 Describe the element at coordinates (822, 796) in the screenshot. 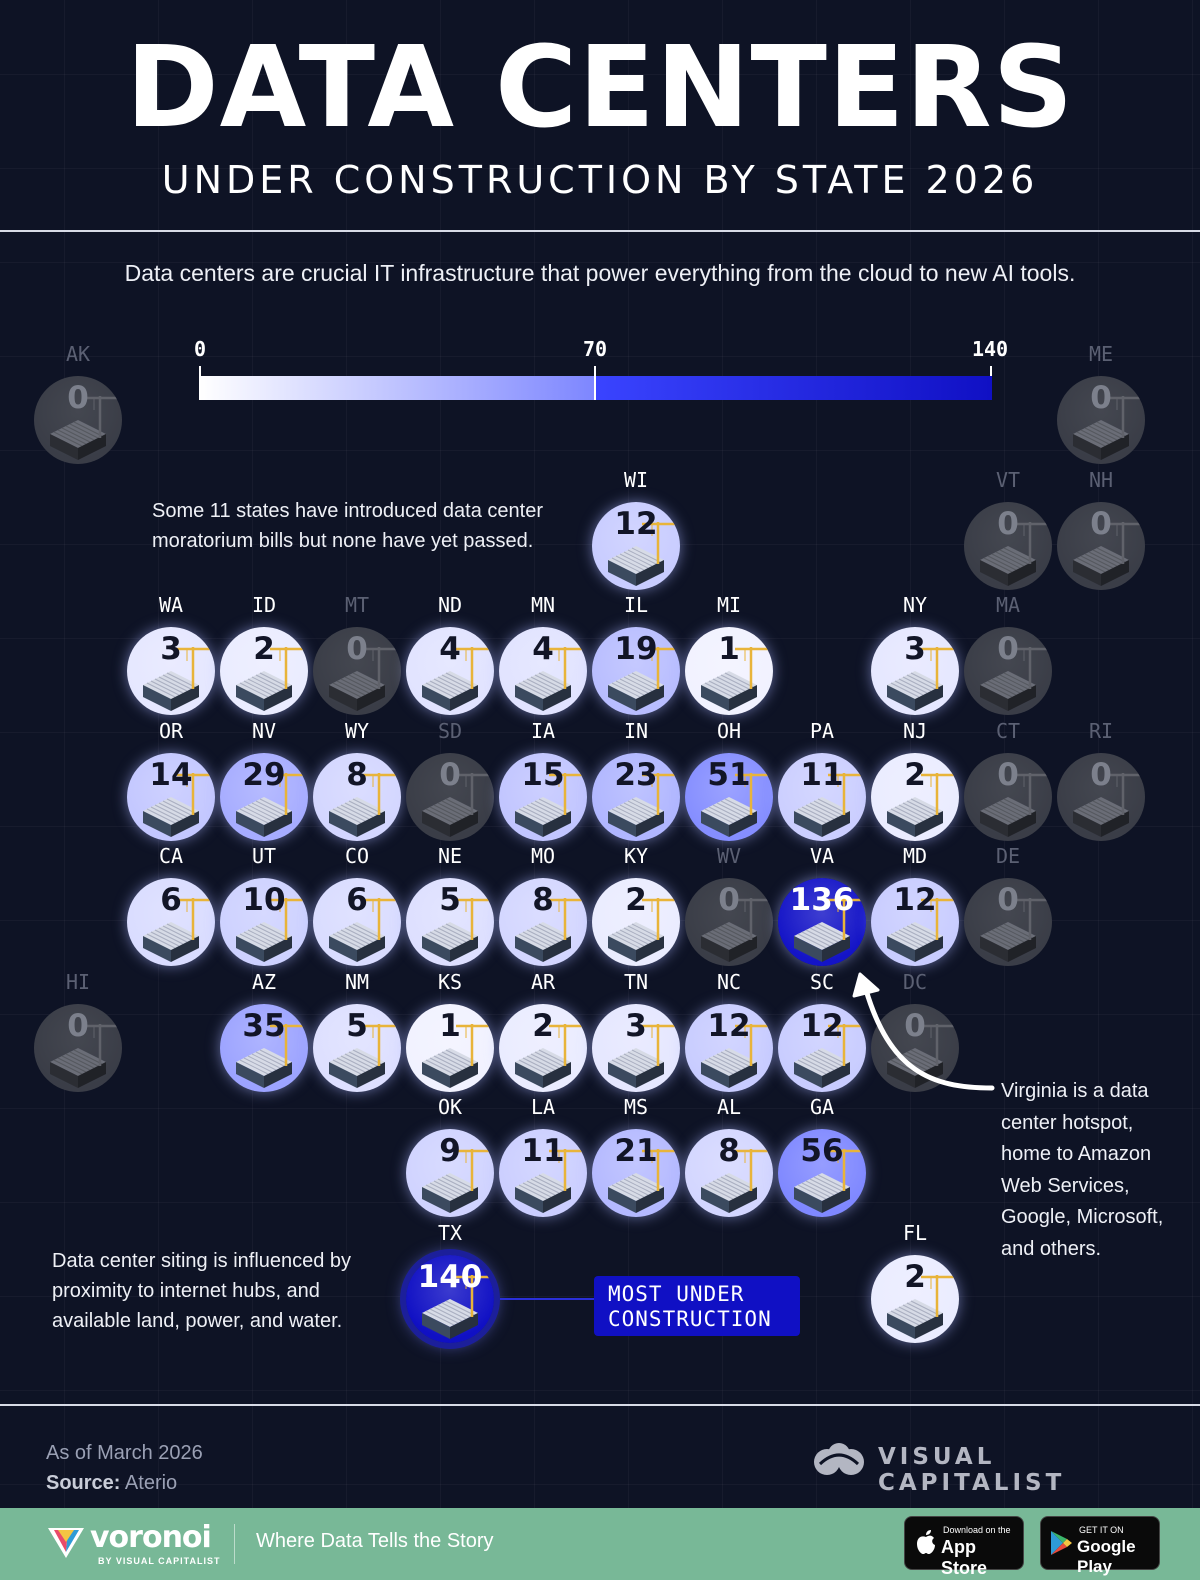

I see `state-tile-pa: 11` at that location.